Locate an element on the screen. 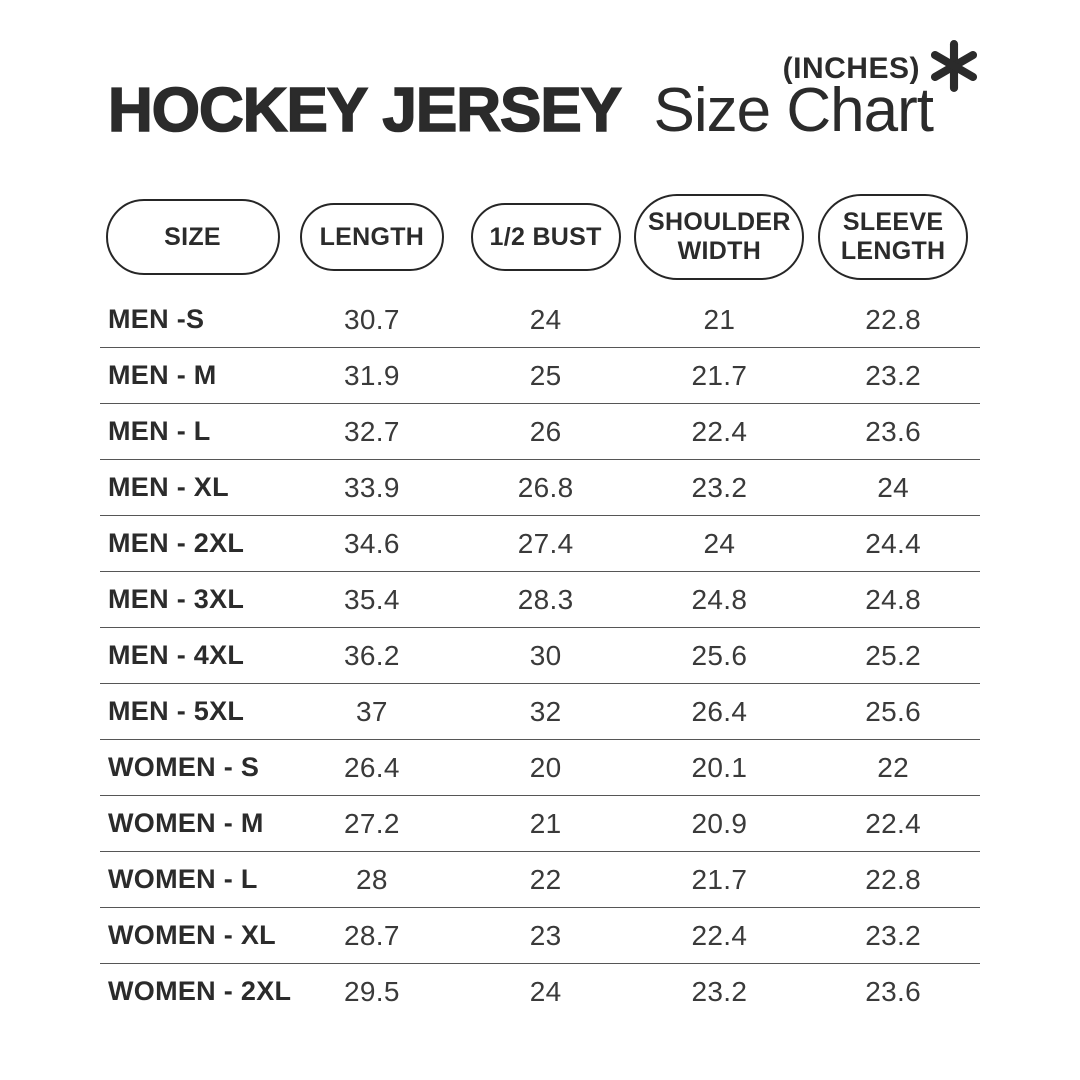  table-row: MEN - 2XL 34.6 27.4 24 24.4 is located at coordinates (540, 544).